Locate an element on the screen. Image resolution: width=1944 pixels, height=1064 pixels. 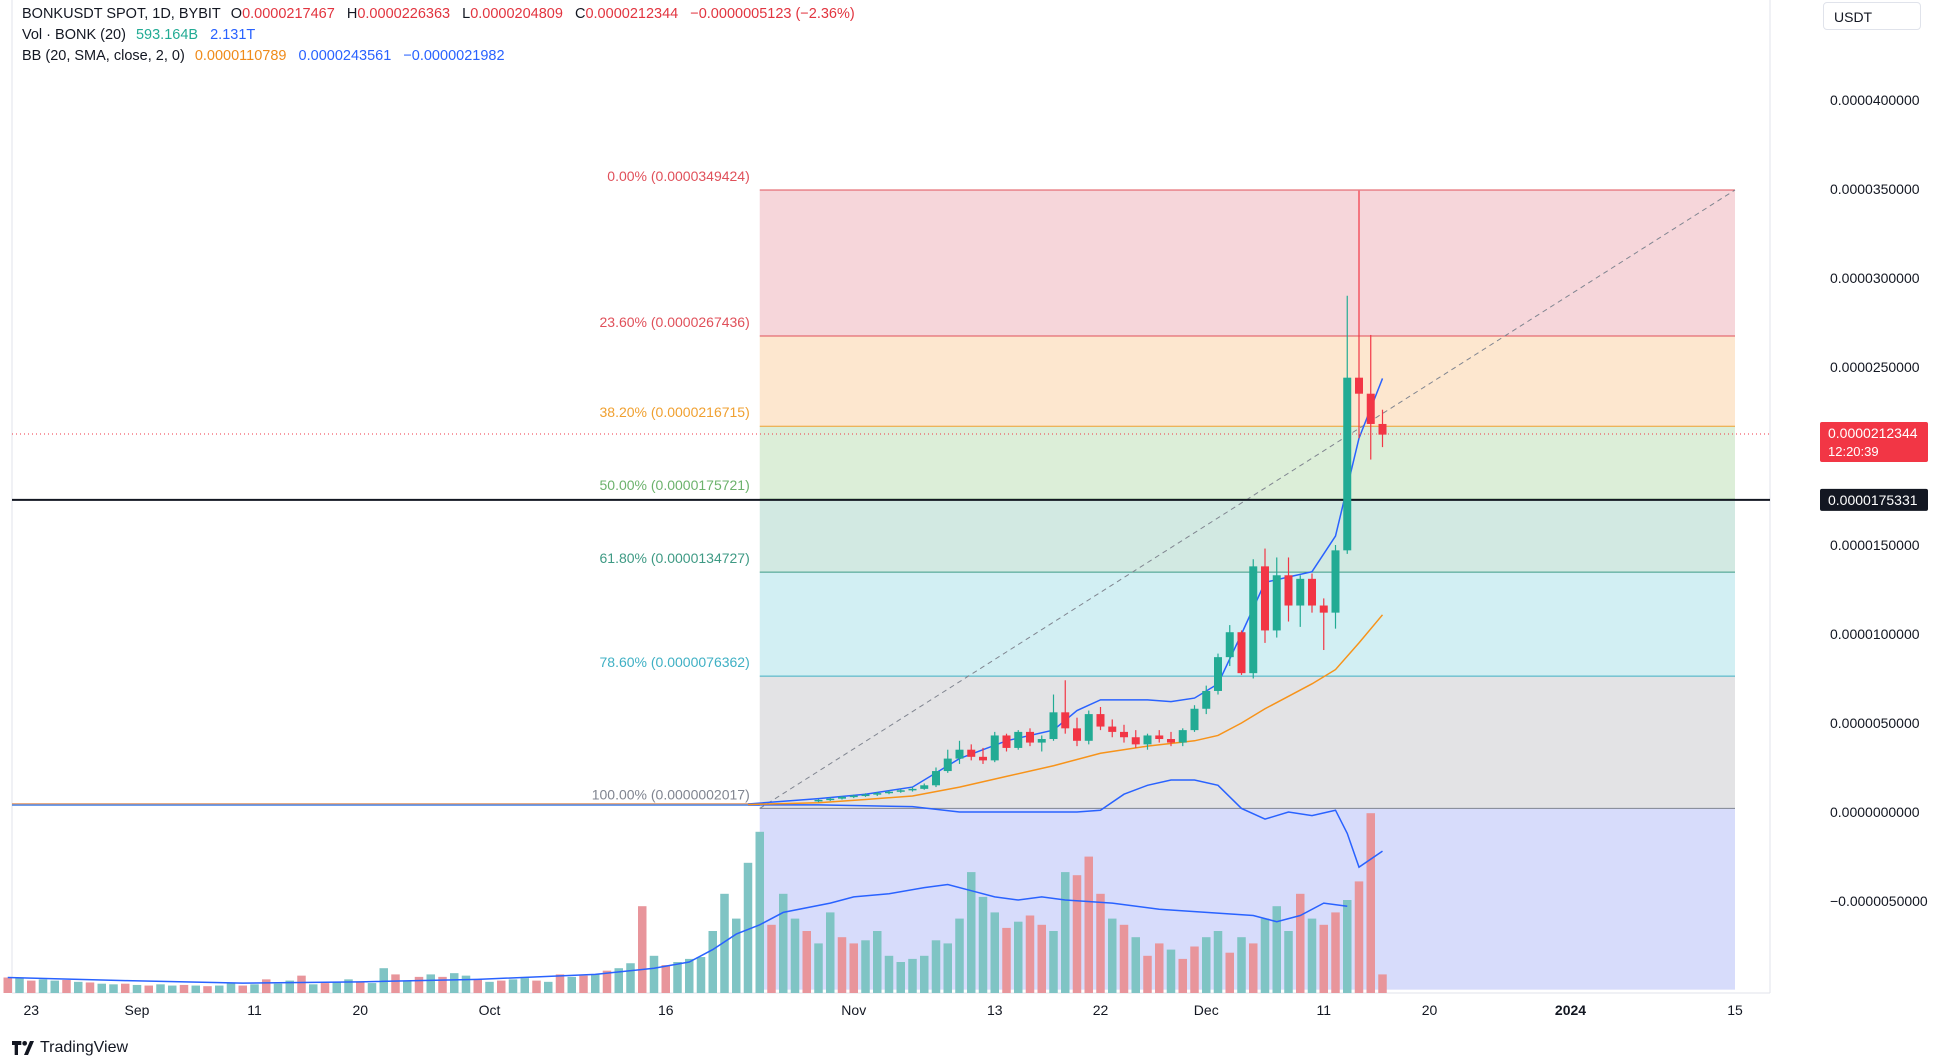
symbol-label: BONKUSDT SPOT, 1D, BYBIT is located at coordinates (121, 14).